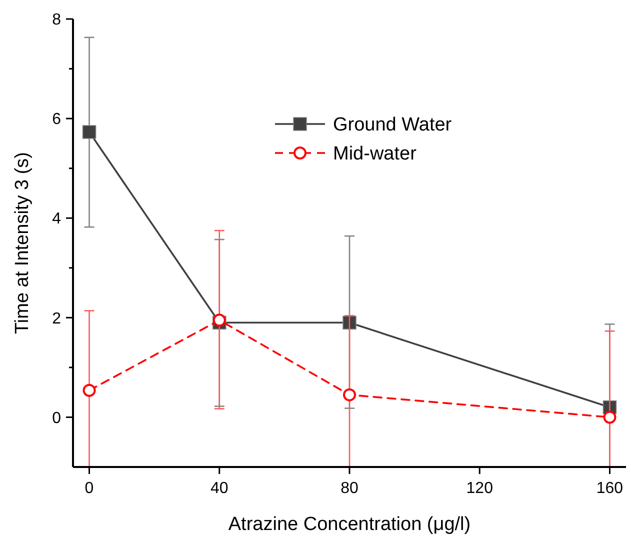  I want to click on x-tick-label: 0, so click(89, 488).